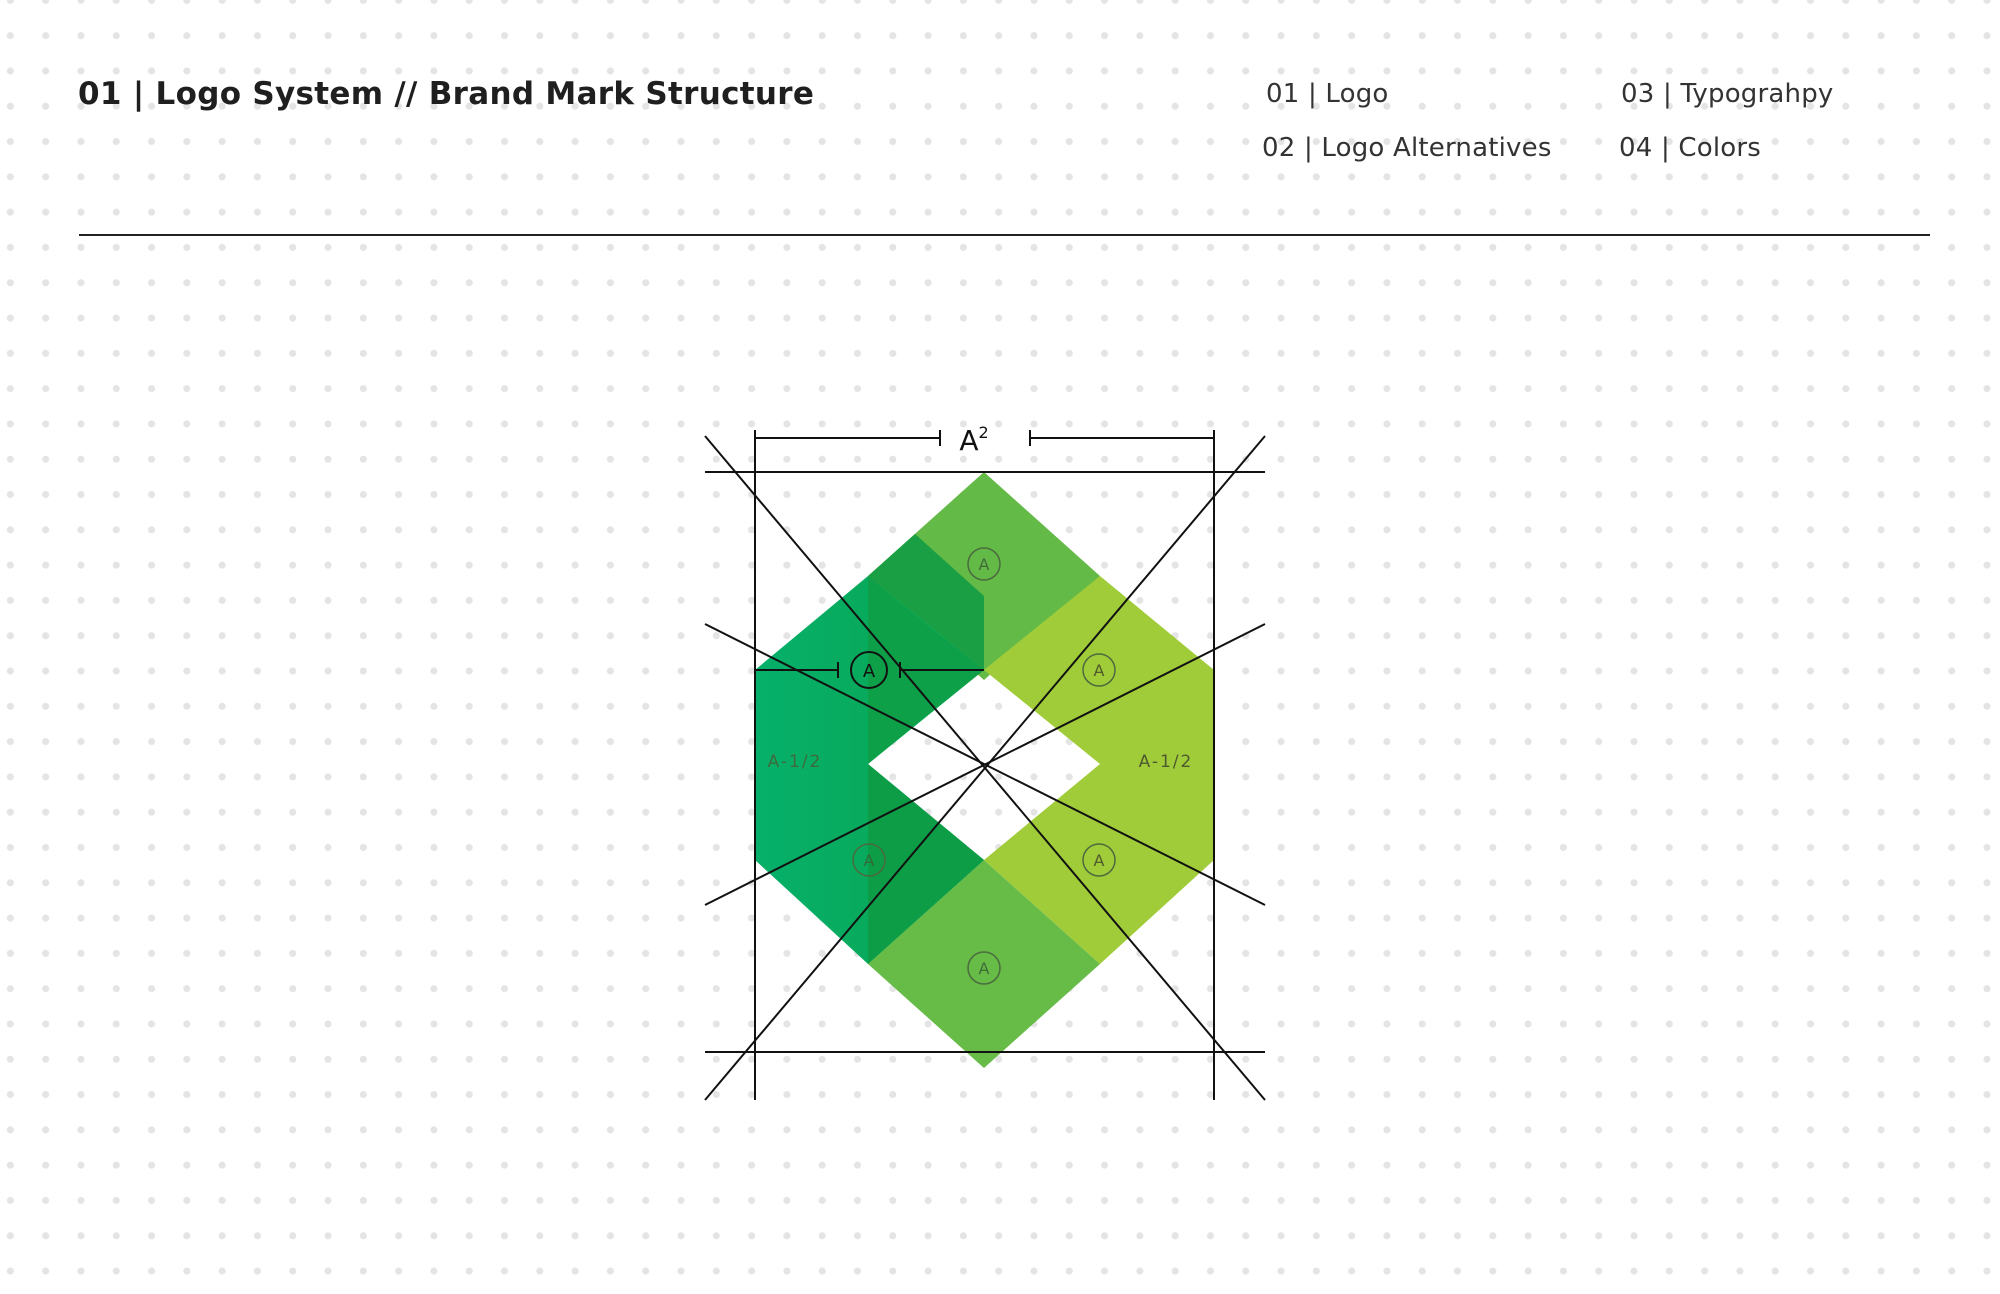  What do you see at coordinates (973, 440) in the screenshot?
I see `width-label: A2` at bounding box center [973, 440].